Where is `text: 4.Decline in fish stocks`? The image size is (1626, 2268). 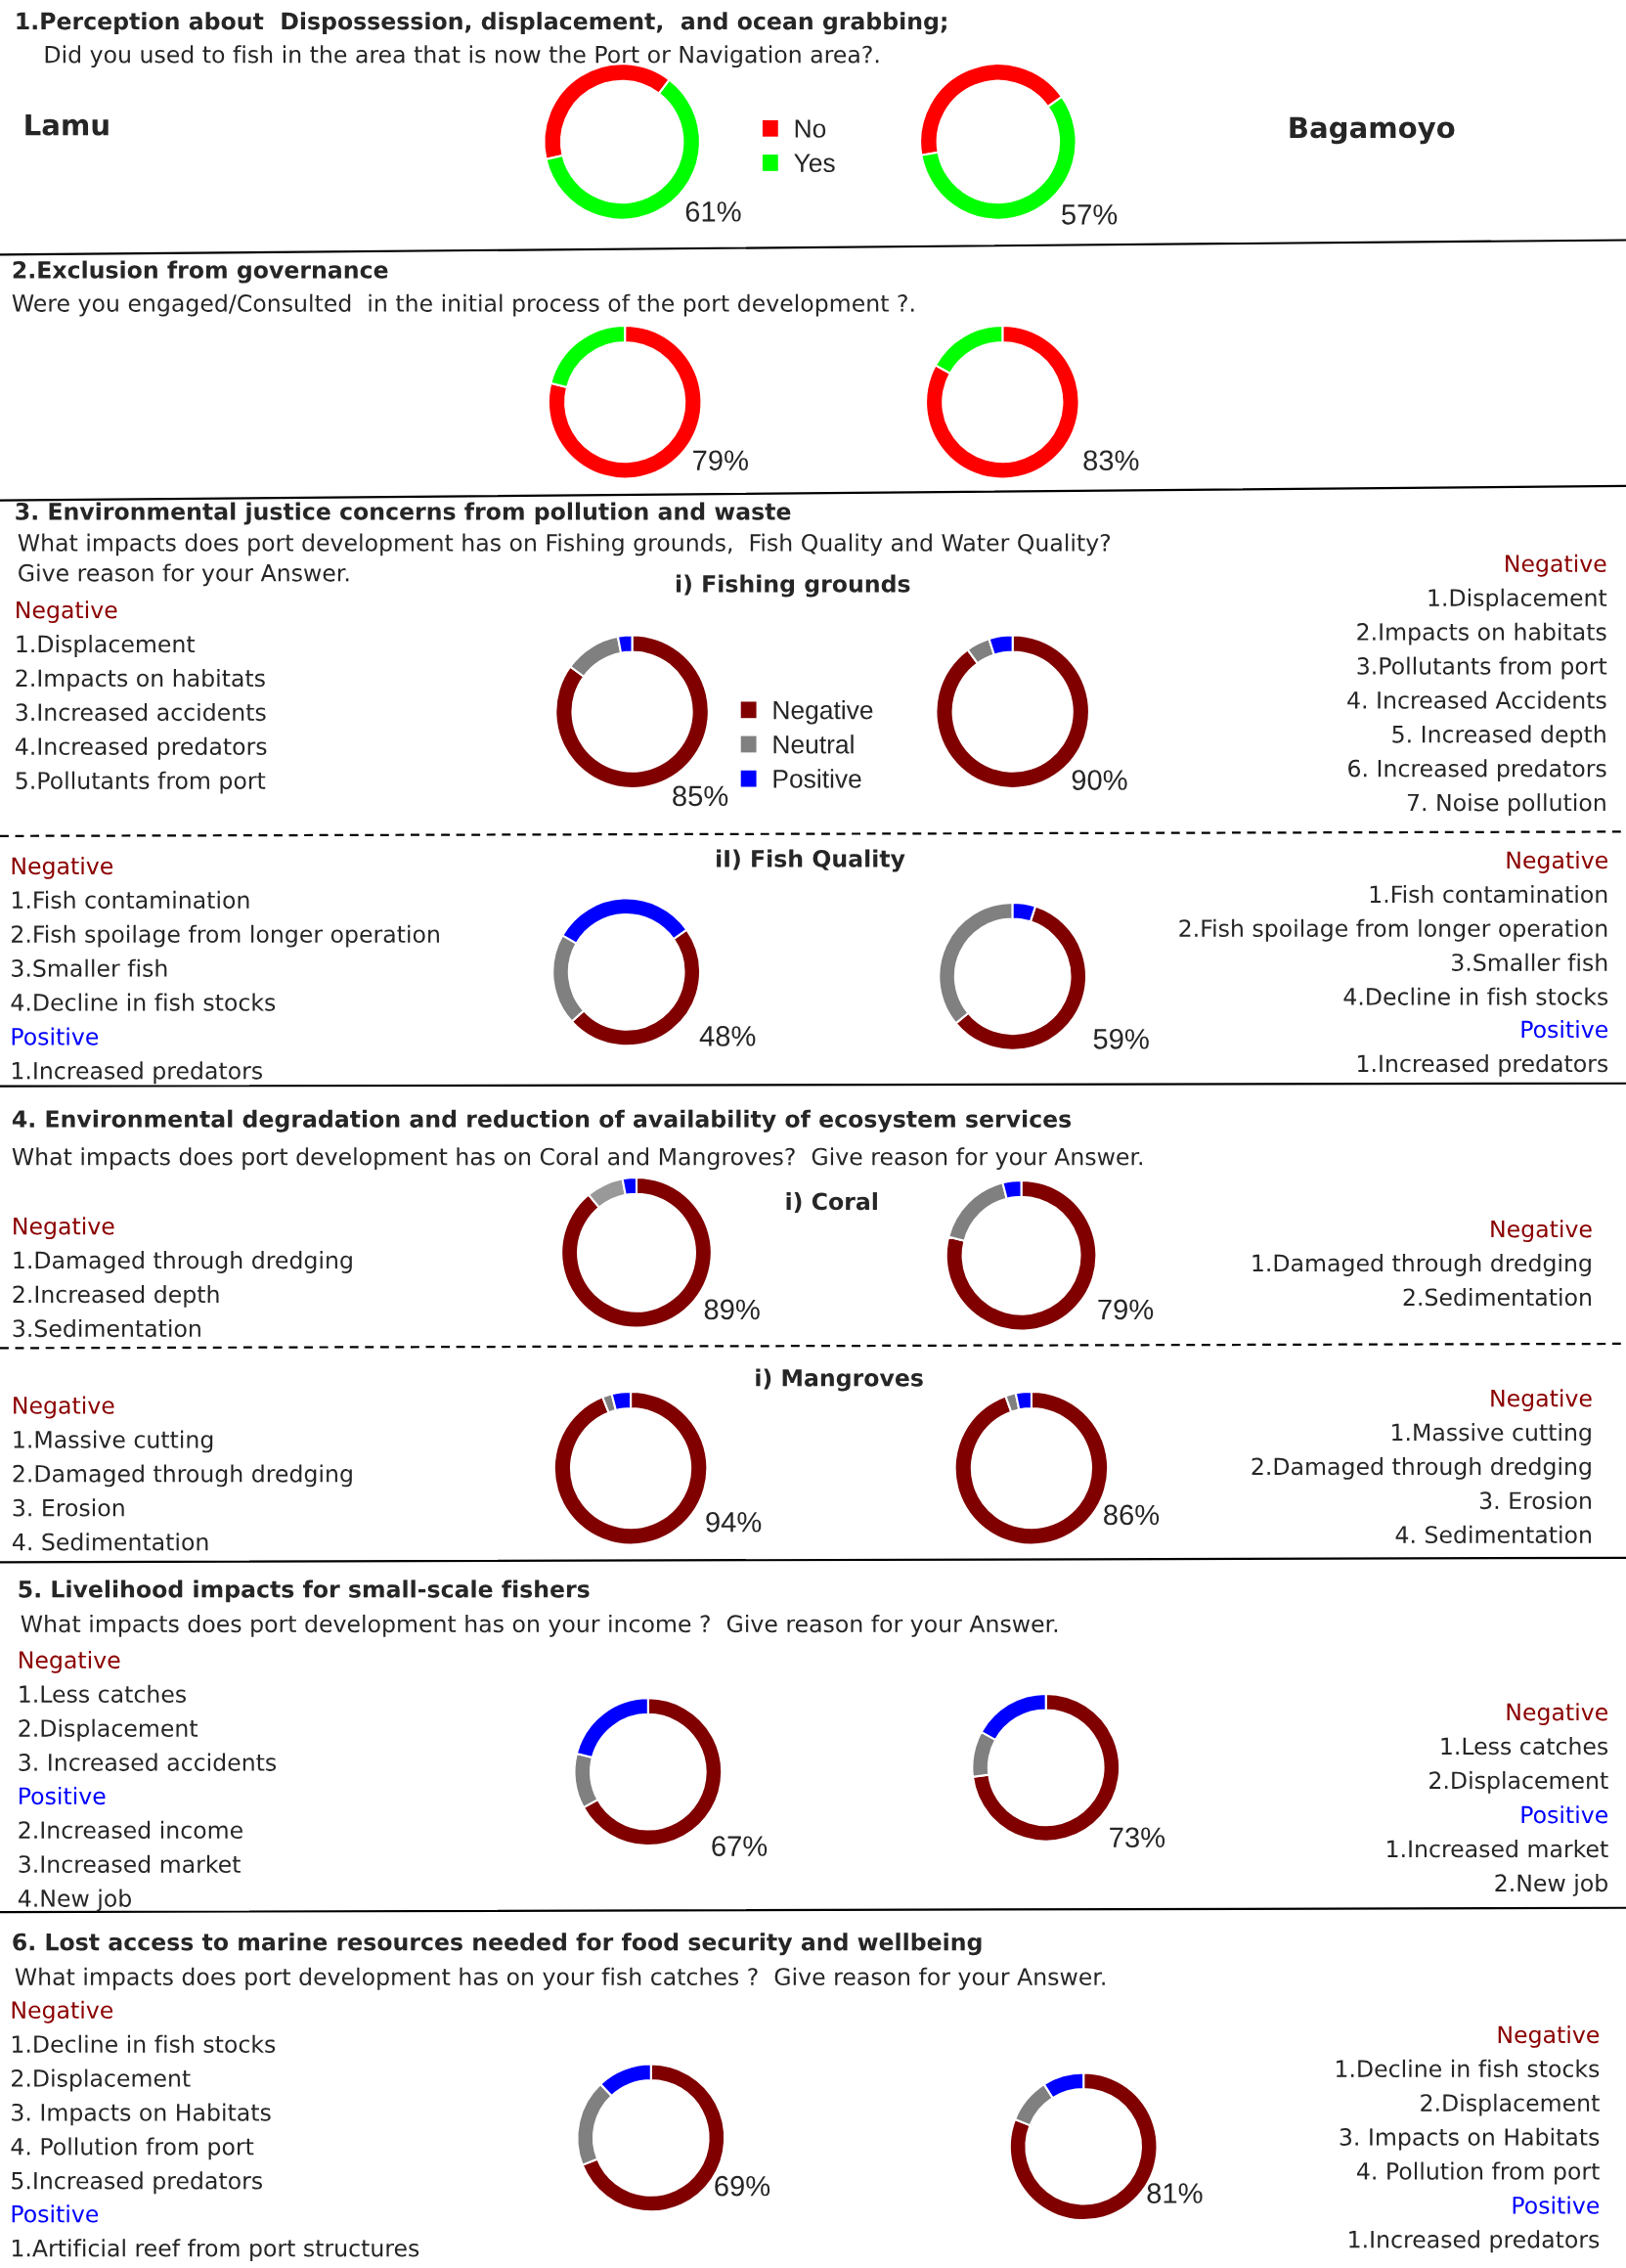
text: 4.Decline in fish stocks is located at coordinates (143, 1002).